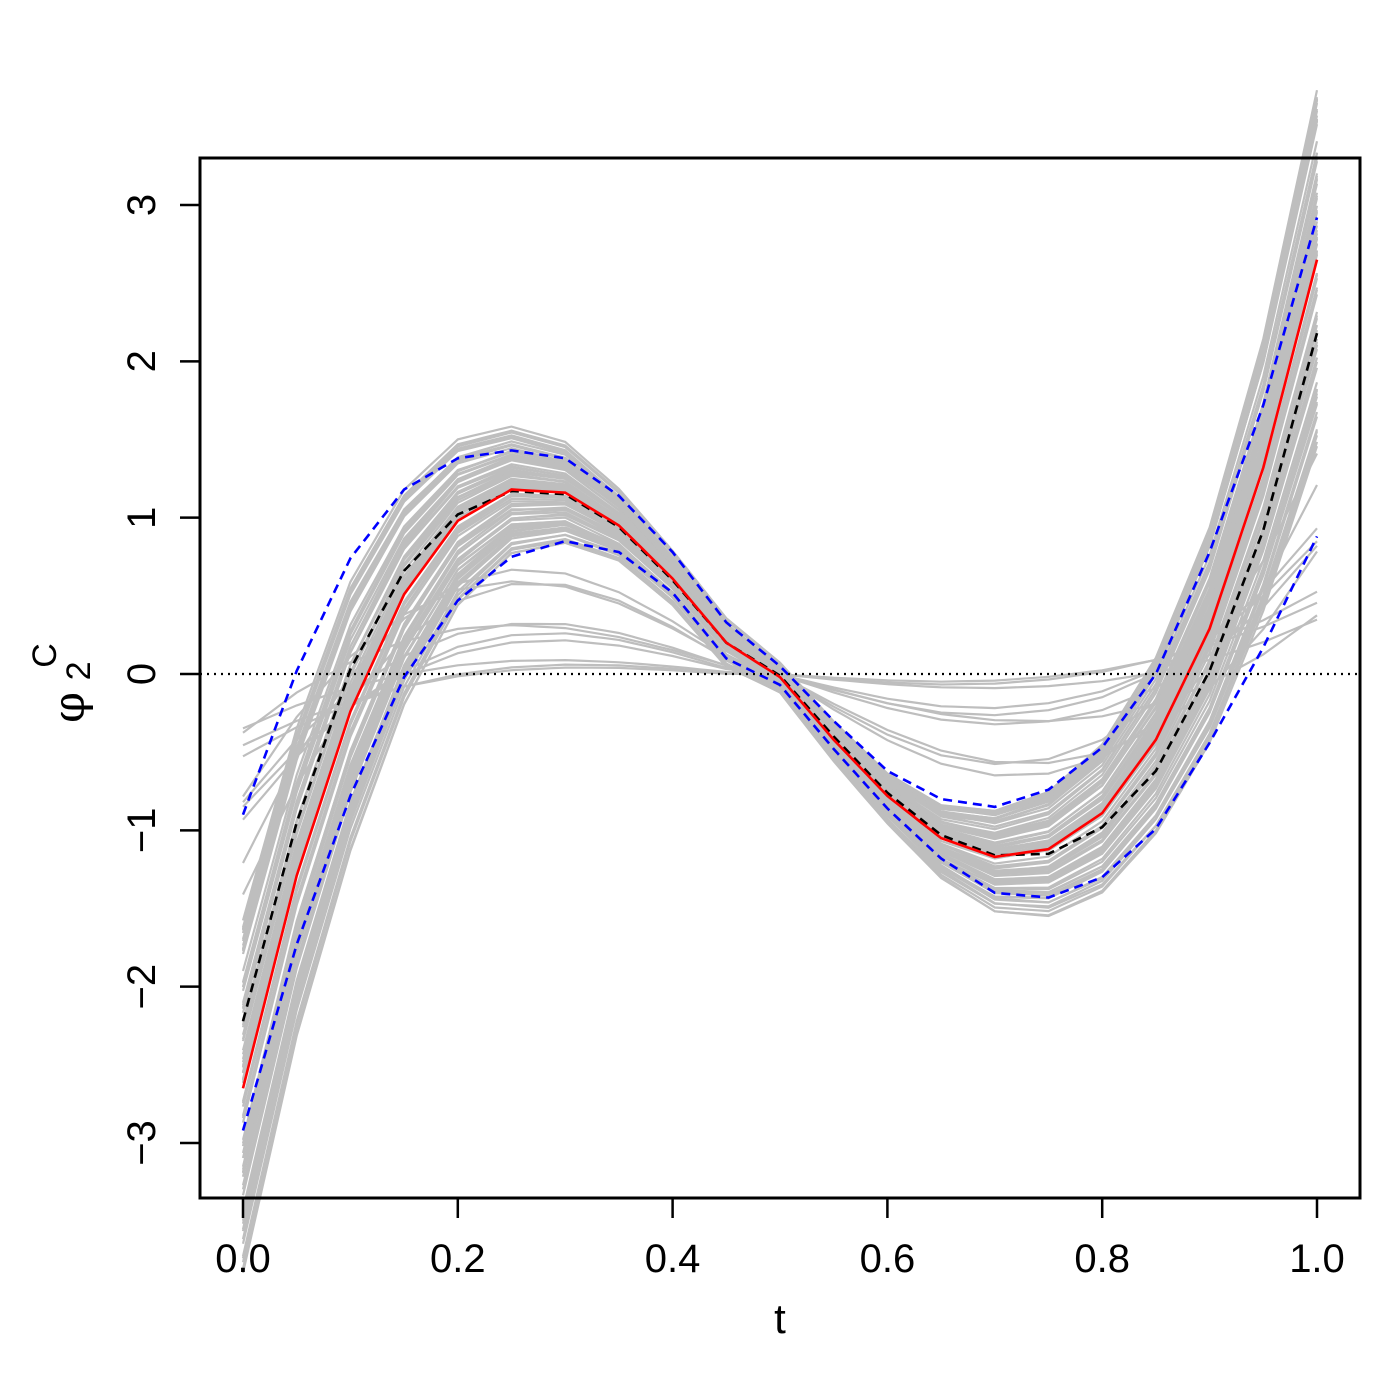 This screenshot has height=1400, width=1400. Describe the element at coordinates (142, 987) in the screenshot. I see `y-tick-label: −2` at that location.